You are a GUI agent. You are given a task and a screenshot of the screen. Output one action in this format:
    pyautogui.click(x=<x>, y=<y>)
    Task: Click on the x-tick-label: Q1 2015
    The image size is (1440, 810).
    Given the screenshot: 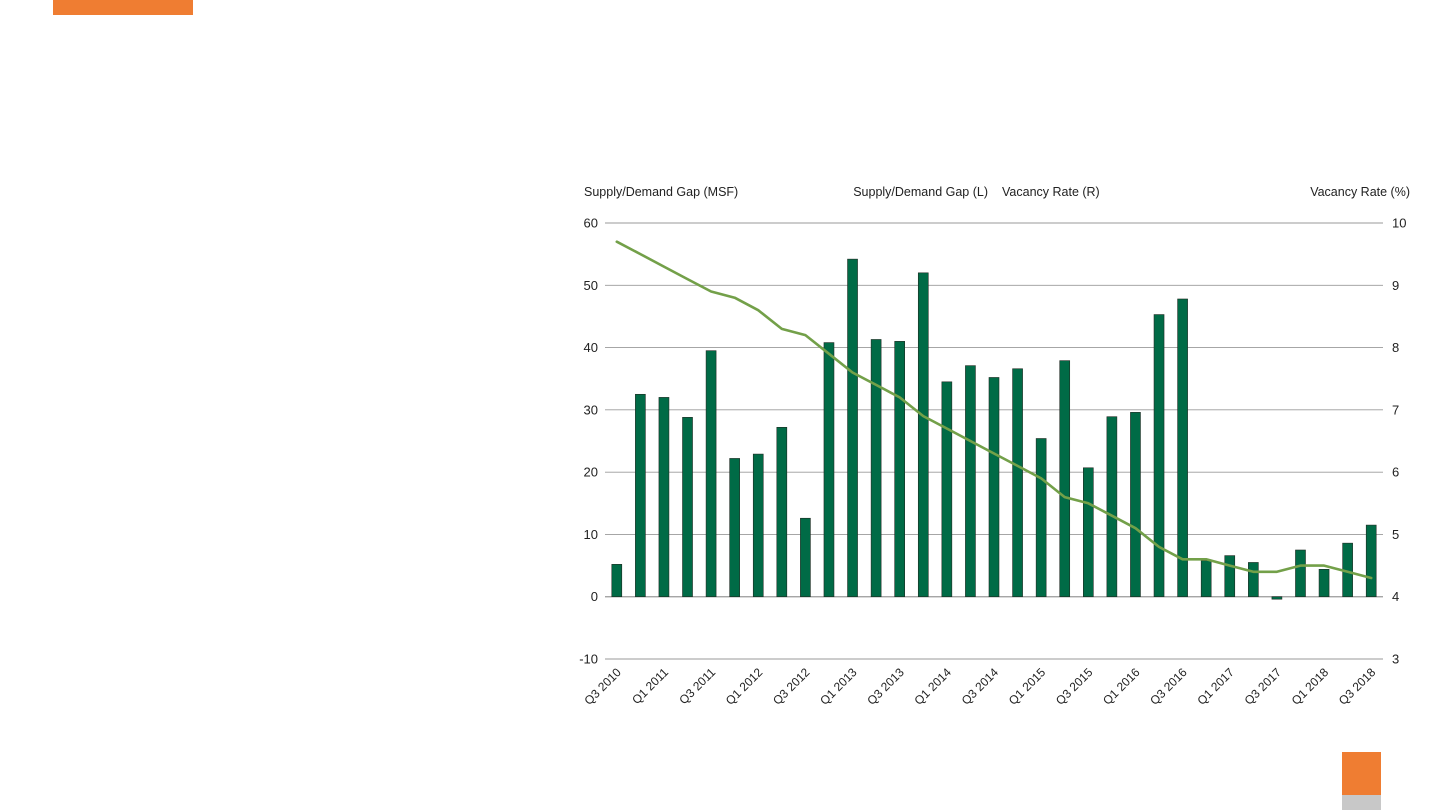 What is the action you would take?
    pyautogui.click(x=1027, y=686)
    